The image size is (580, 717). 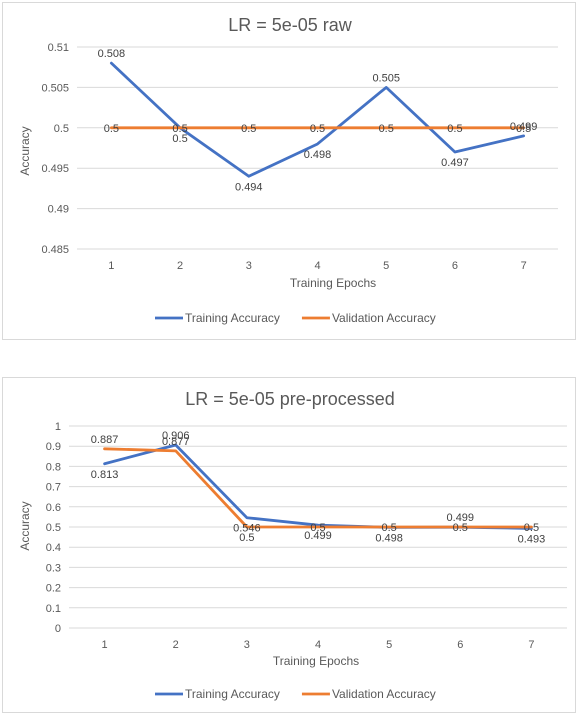 What do you see at coordinates (112, 54) in the screenshot?
I see `data-label: 0.508` at bounding box center [112, 54].